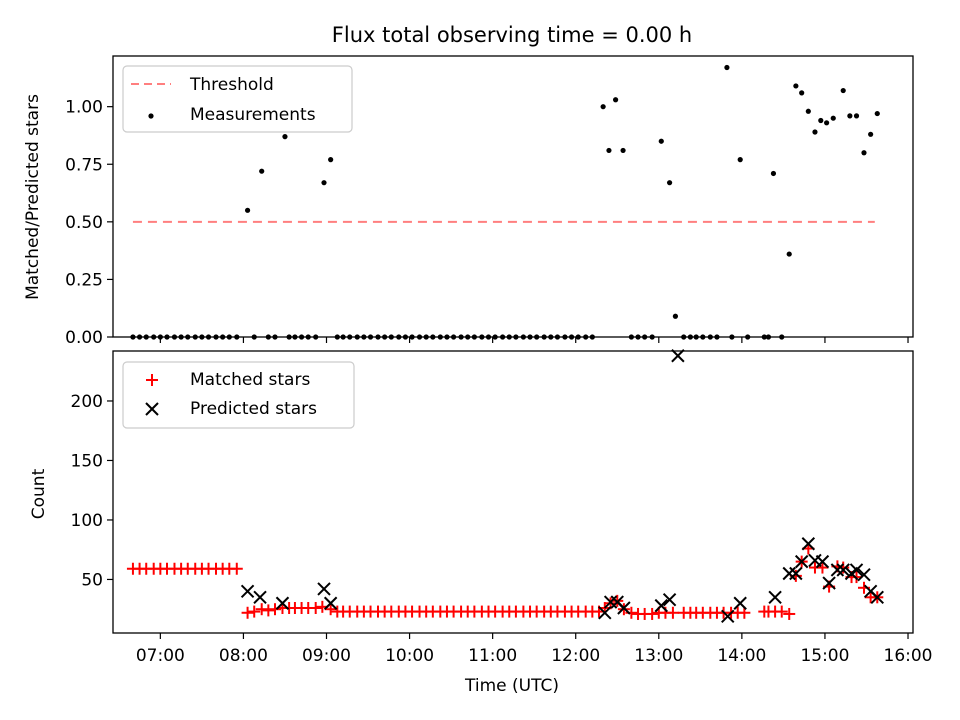  Describe the element at coordinates (87, 521) in the screenshot. I see `bottom-y-tick-label: 100` at that location.